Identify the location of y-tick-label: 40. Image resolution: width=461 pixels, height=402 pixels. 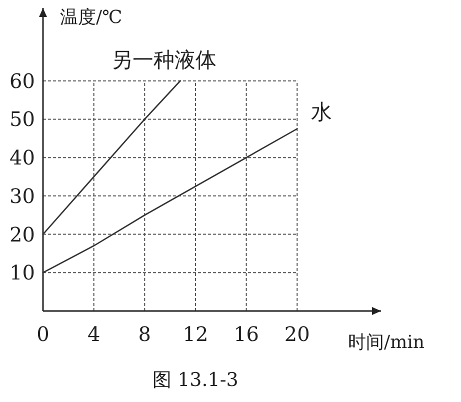
(22, 158).